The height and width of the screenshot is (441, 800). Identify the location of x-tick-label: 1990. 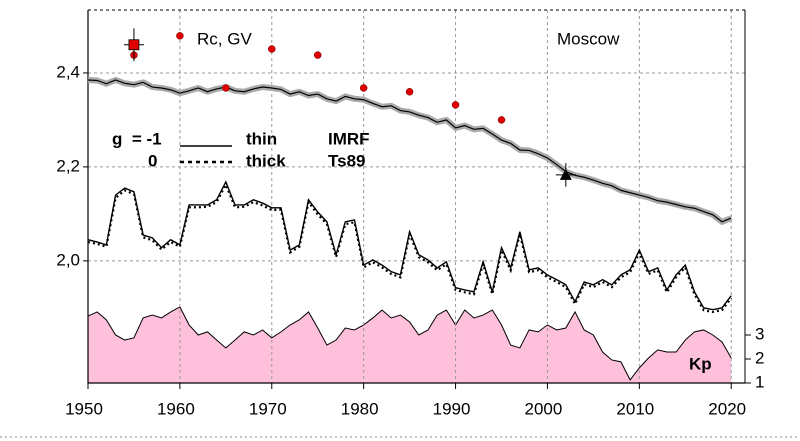
(452, 408).